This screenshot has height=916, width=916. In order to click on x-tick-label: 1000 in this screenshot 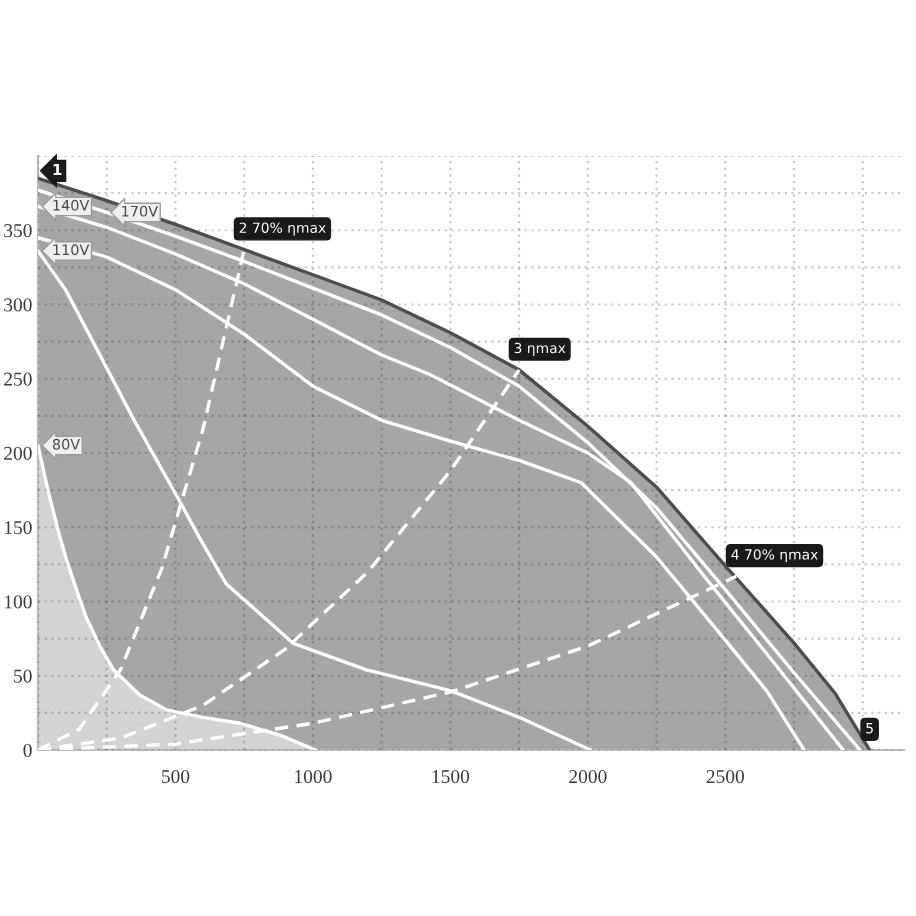, I will do `click(313, 777)`.